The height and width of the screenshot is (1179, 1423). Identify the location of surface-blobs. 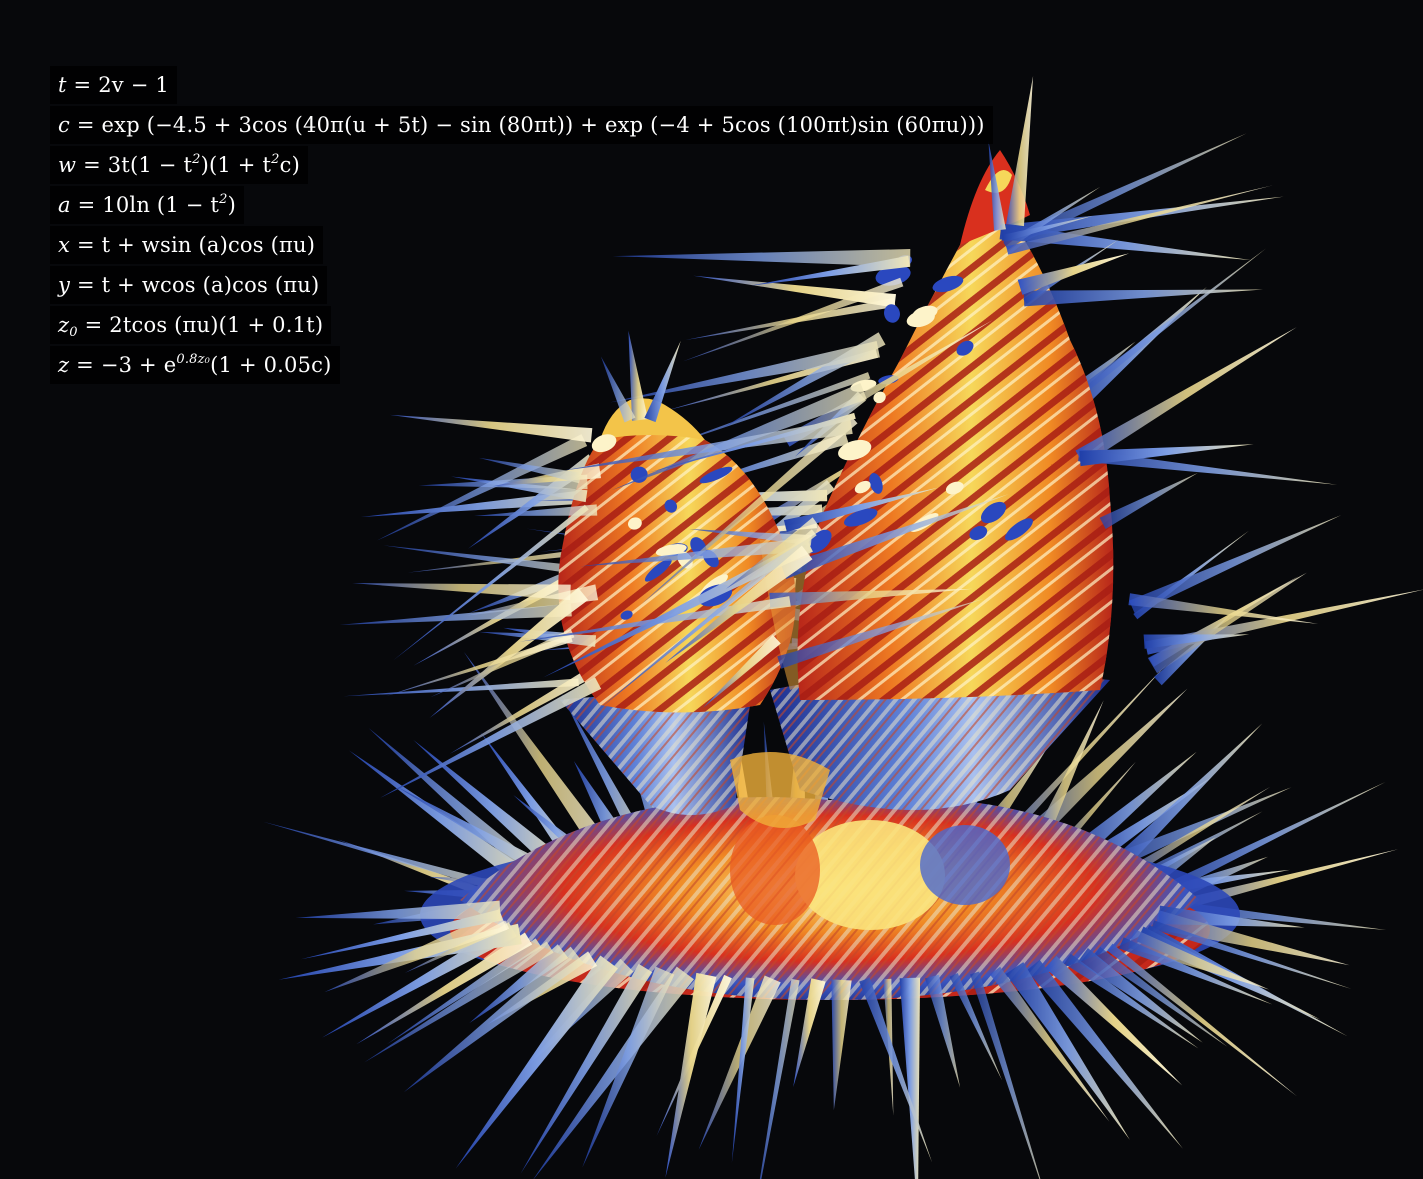
(812, 437).